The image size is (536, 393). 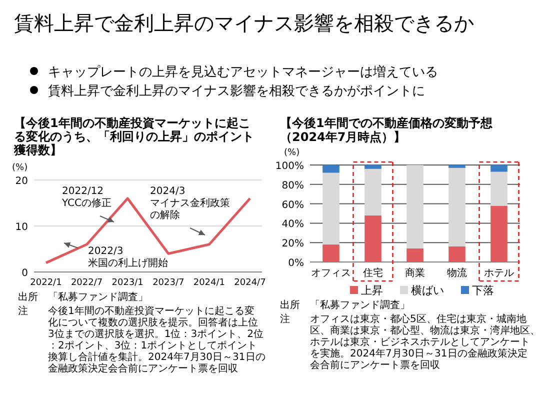 I want to click on x-tick-label: 2023/7, so click(x=168, y=283).